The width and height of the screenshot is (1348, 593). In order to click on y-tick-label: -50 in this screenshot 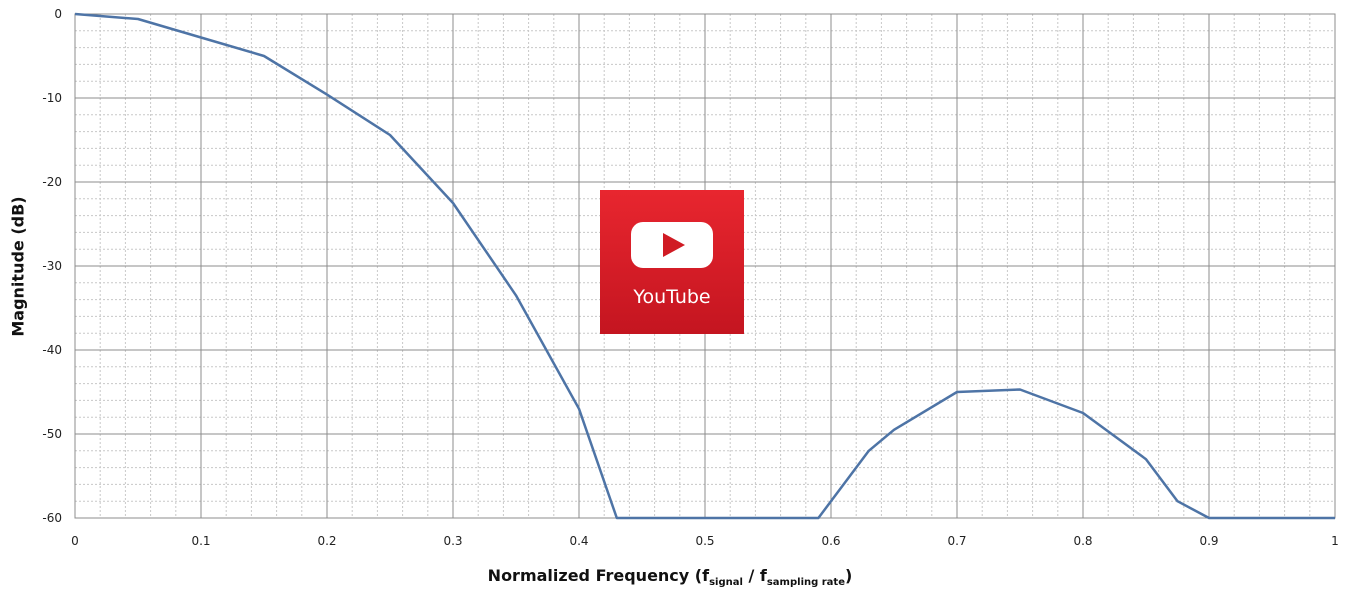, I will do `click(52, 434)`.